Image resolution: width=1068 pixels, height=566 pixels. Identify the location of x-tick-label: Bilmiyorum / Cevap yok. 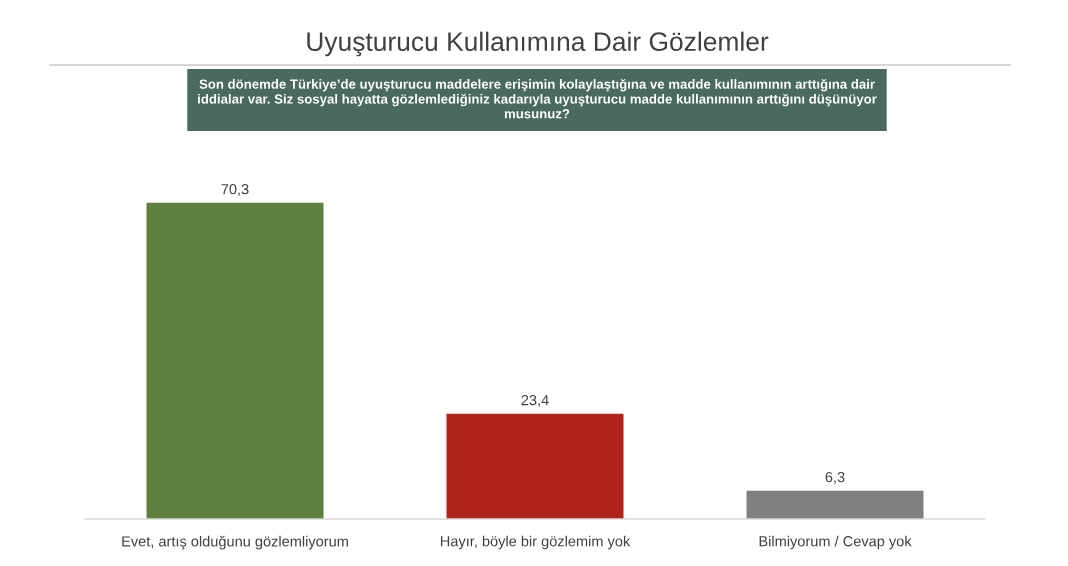
(835, 542).